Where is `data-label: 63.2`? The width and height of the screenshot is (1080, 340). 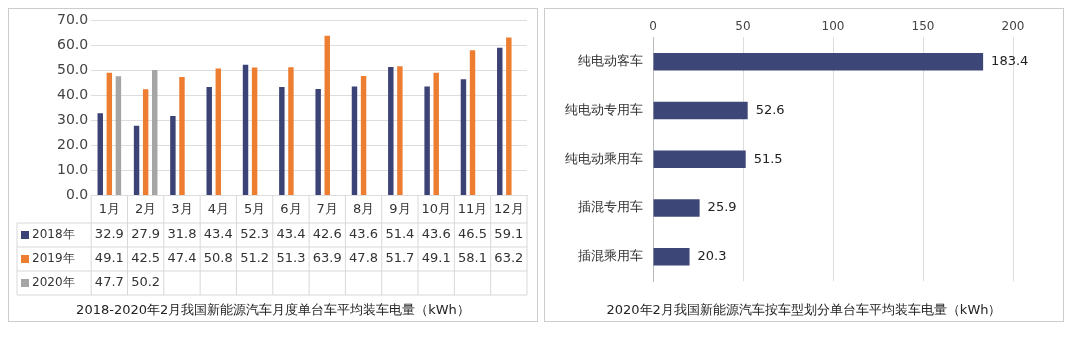
data-label: 63.2 is located at coordinates (509, 258).